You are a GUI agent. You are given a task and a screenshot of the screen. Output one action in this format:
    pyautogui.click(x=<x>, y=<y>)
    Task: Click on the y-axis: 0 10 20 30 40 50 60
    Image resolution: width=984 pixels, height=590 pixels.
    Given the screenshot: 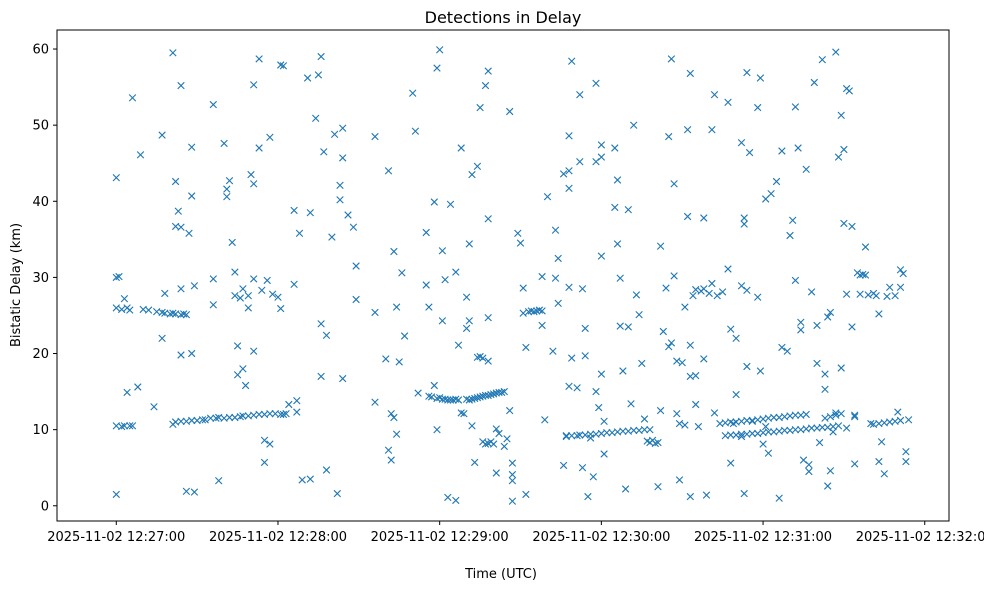 What is the action you would take?
    pyautogui.click(x=44, y=278)
    